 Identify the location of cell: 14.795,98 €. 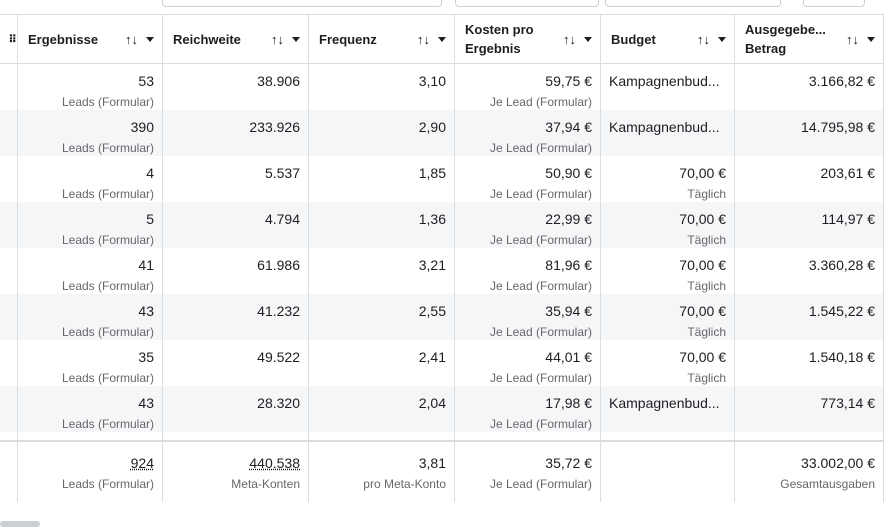
(809, 133).